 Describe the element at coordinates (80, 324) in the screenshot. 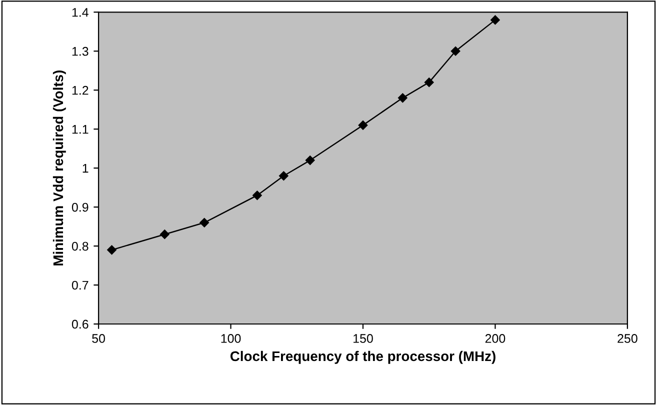

I see `y-tick-label: 0.6` at that location.